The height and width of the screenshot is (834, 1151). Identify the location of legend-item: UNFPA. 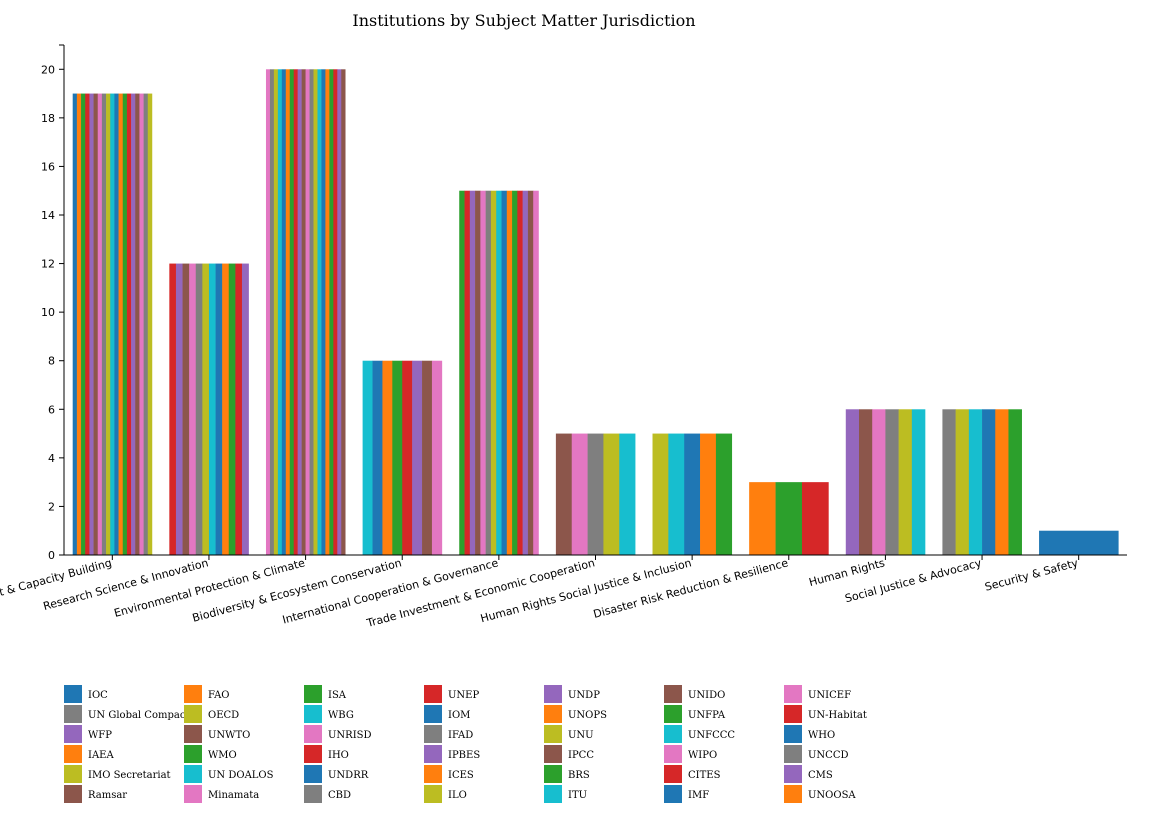
(695, 714).